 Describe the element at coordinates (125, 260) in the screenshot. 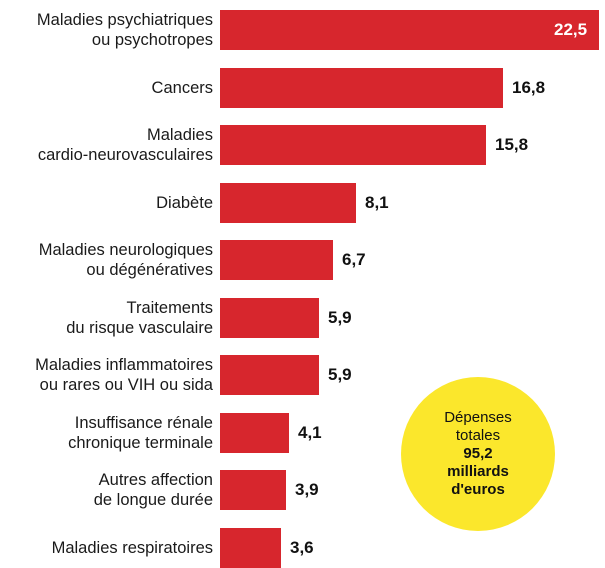

I see `category-label: Maladies neurologiques ou dégénératives` at that location.